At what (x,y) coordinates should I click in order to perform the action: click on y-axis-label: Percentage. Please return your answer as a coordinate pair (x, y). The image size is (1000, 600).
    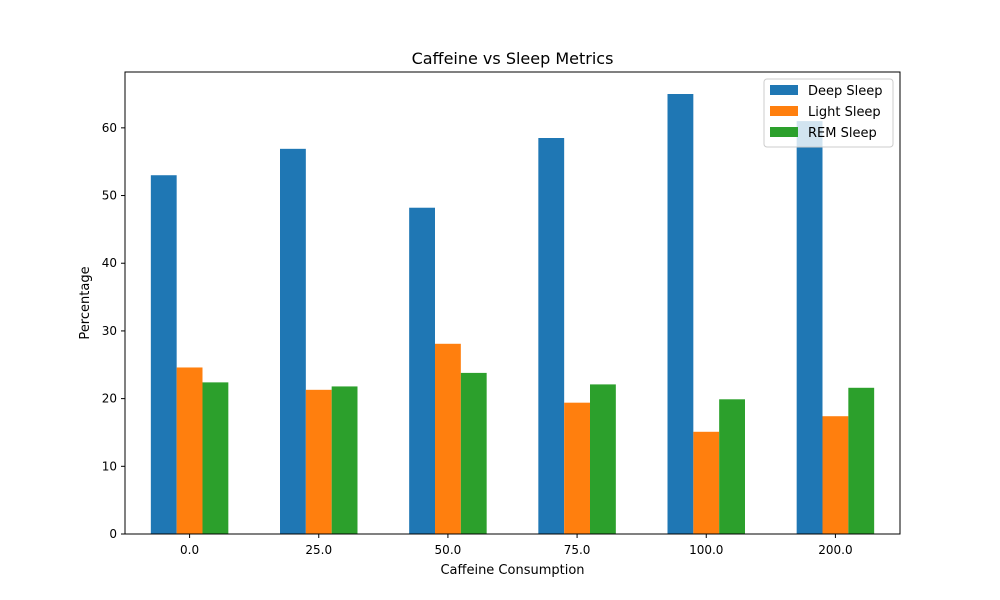
    Looking at the image, I should click on (85, 302).